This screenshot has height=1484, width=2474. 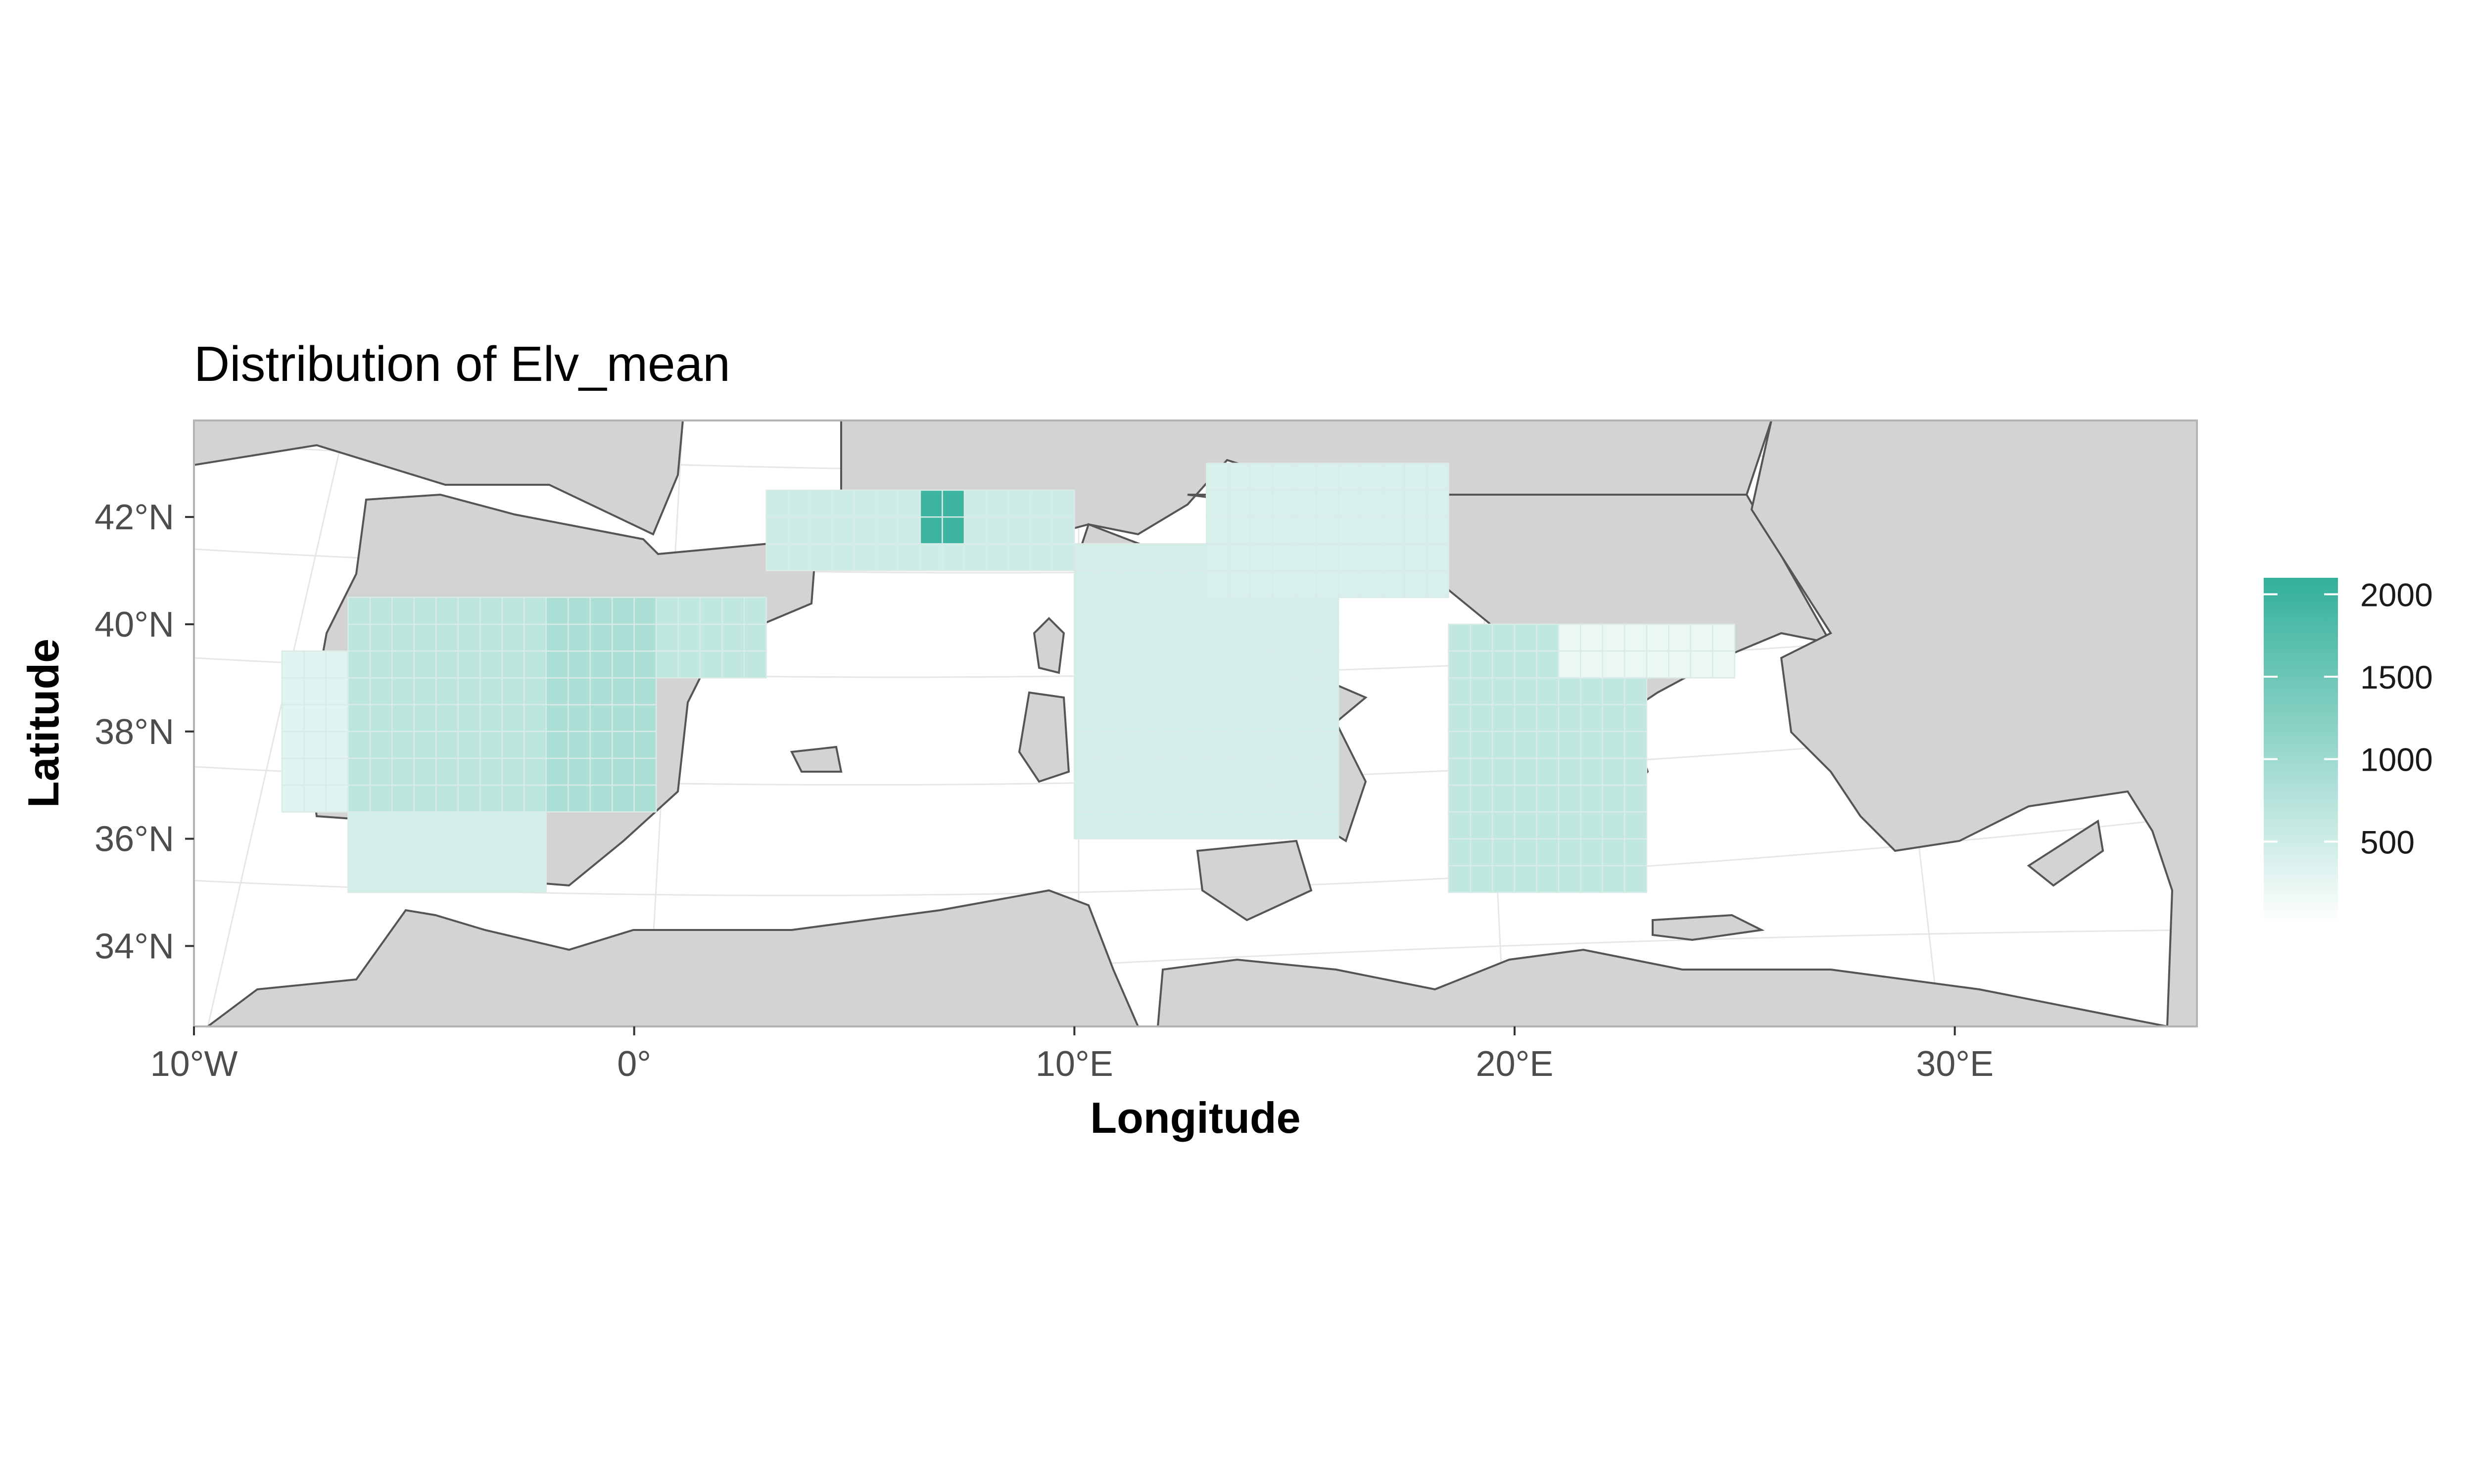 I want to click on legend-tick-label: 2000, so click(x=2397, y=594).